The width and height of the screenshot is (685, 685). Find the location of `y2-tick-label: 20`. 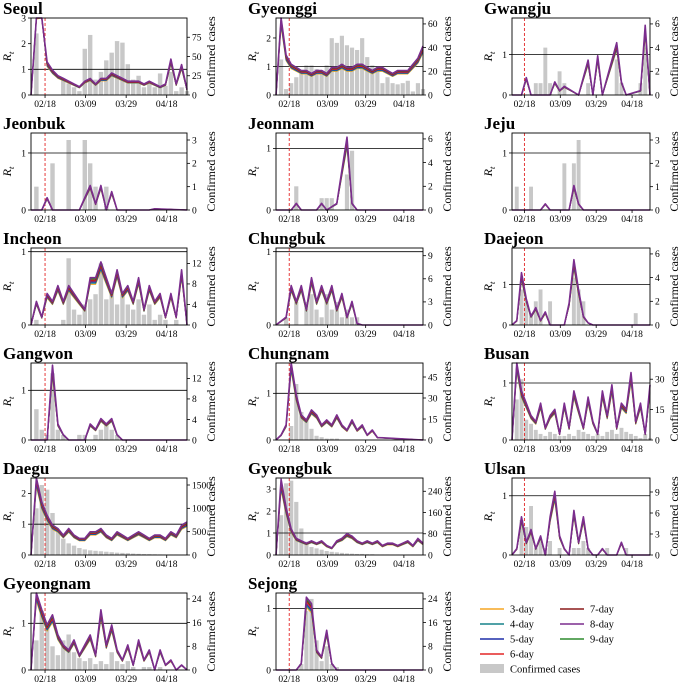

y2-tick-label: 20 is located at coordinates (433, 73).